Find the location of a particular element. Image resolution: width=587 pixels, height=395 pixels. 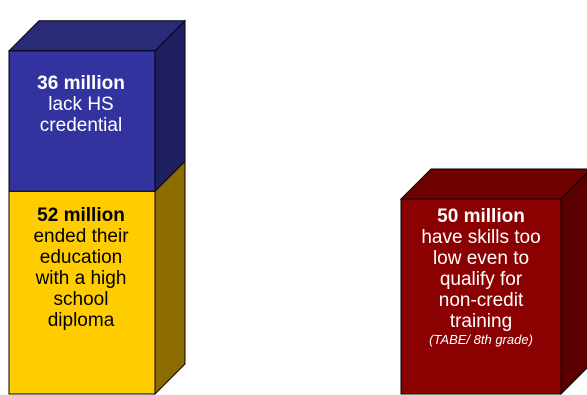

text-line: qualify for is located at coordinates (481, 279).